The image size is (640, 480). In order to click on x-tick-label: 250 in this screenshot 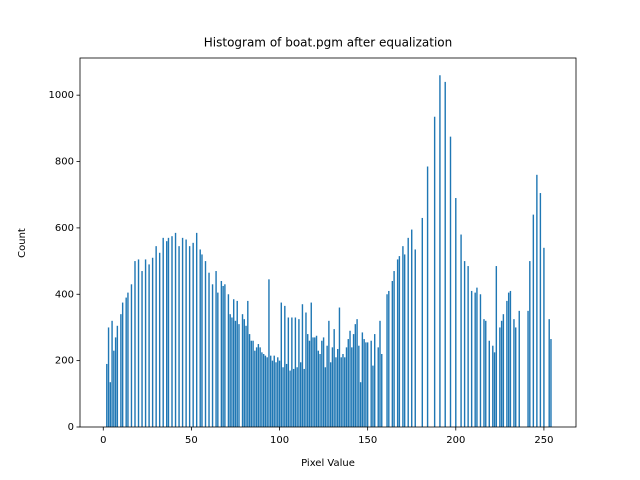, I will do `click(543, 440)`.